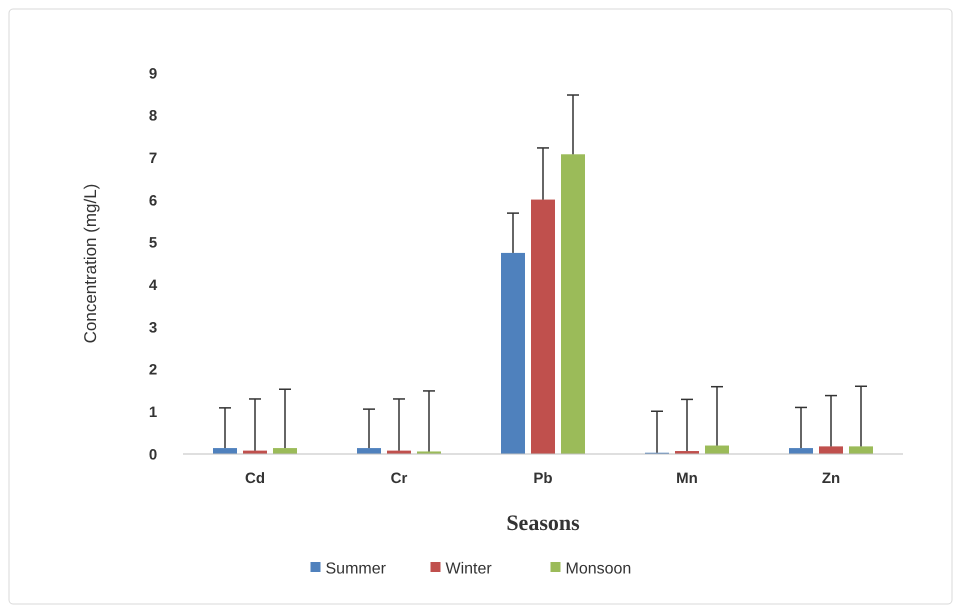 Image resolution: width=963 pixels, height=613 pixels. What do you see at coordinates (599, 569) in the screenshot?
I see `legend-label: Monsoon` at bounding box center [599, 569].